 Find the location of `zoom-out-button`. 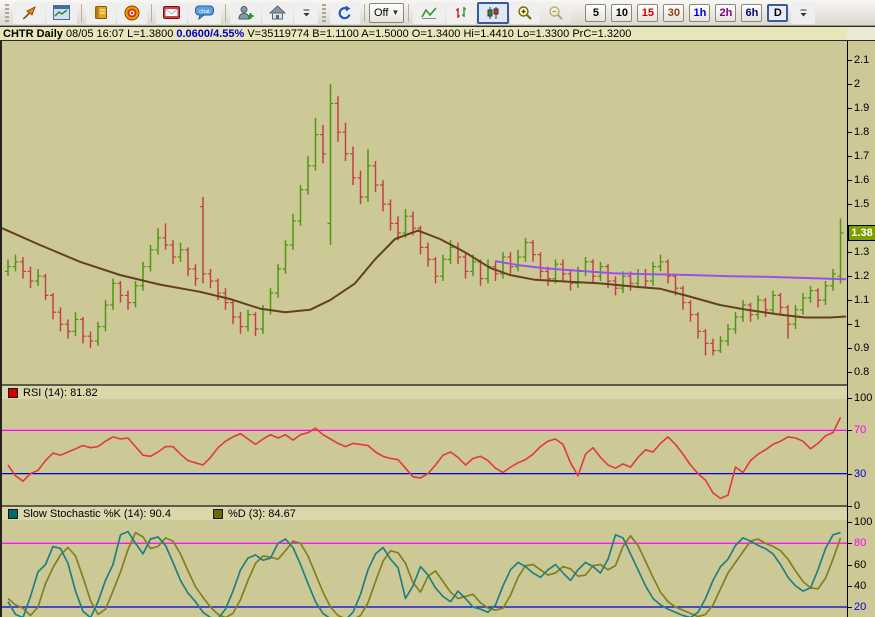

zoom-out-button is located at coordinates (556, 12).